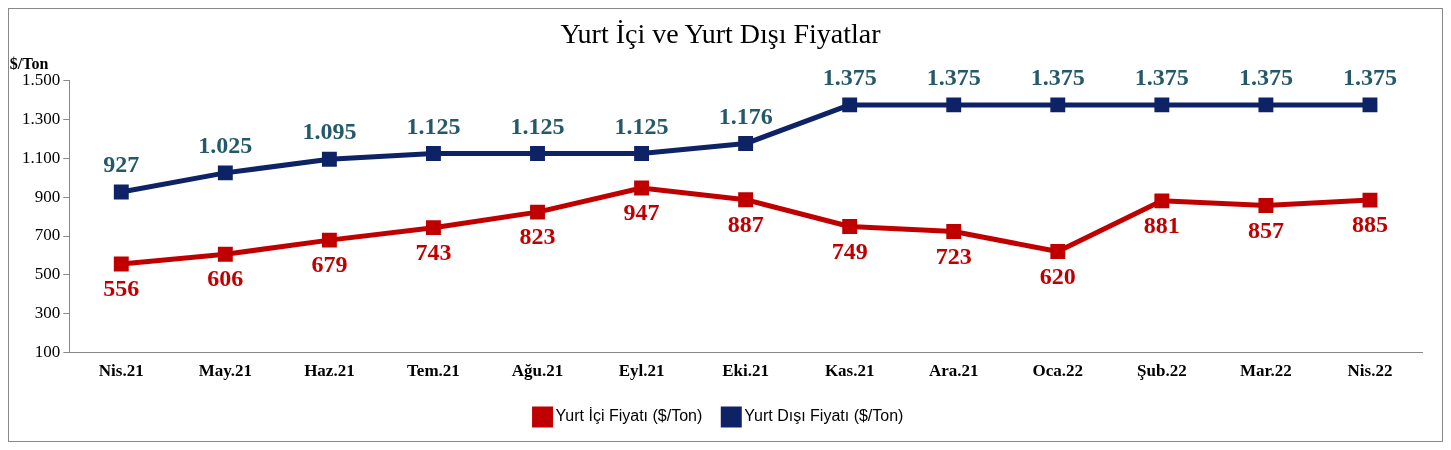 Image resolution: width=1451 pixels, height=450 pixels. I want to click on y-tick-label: 500, so click(47, 274).